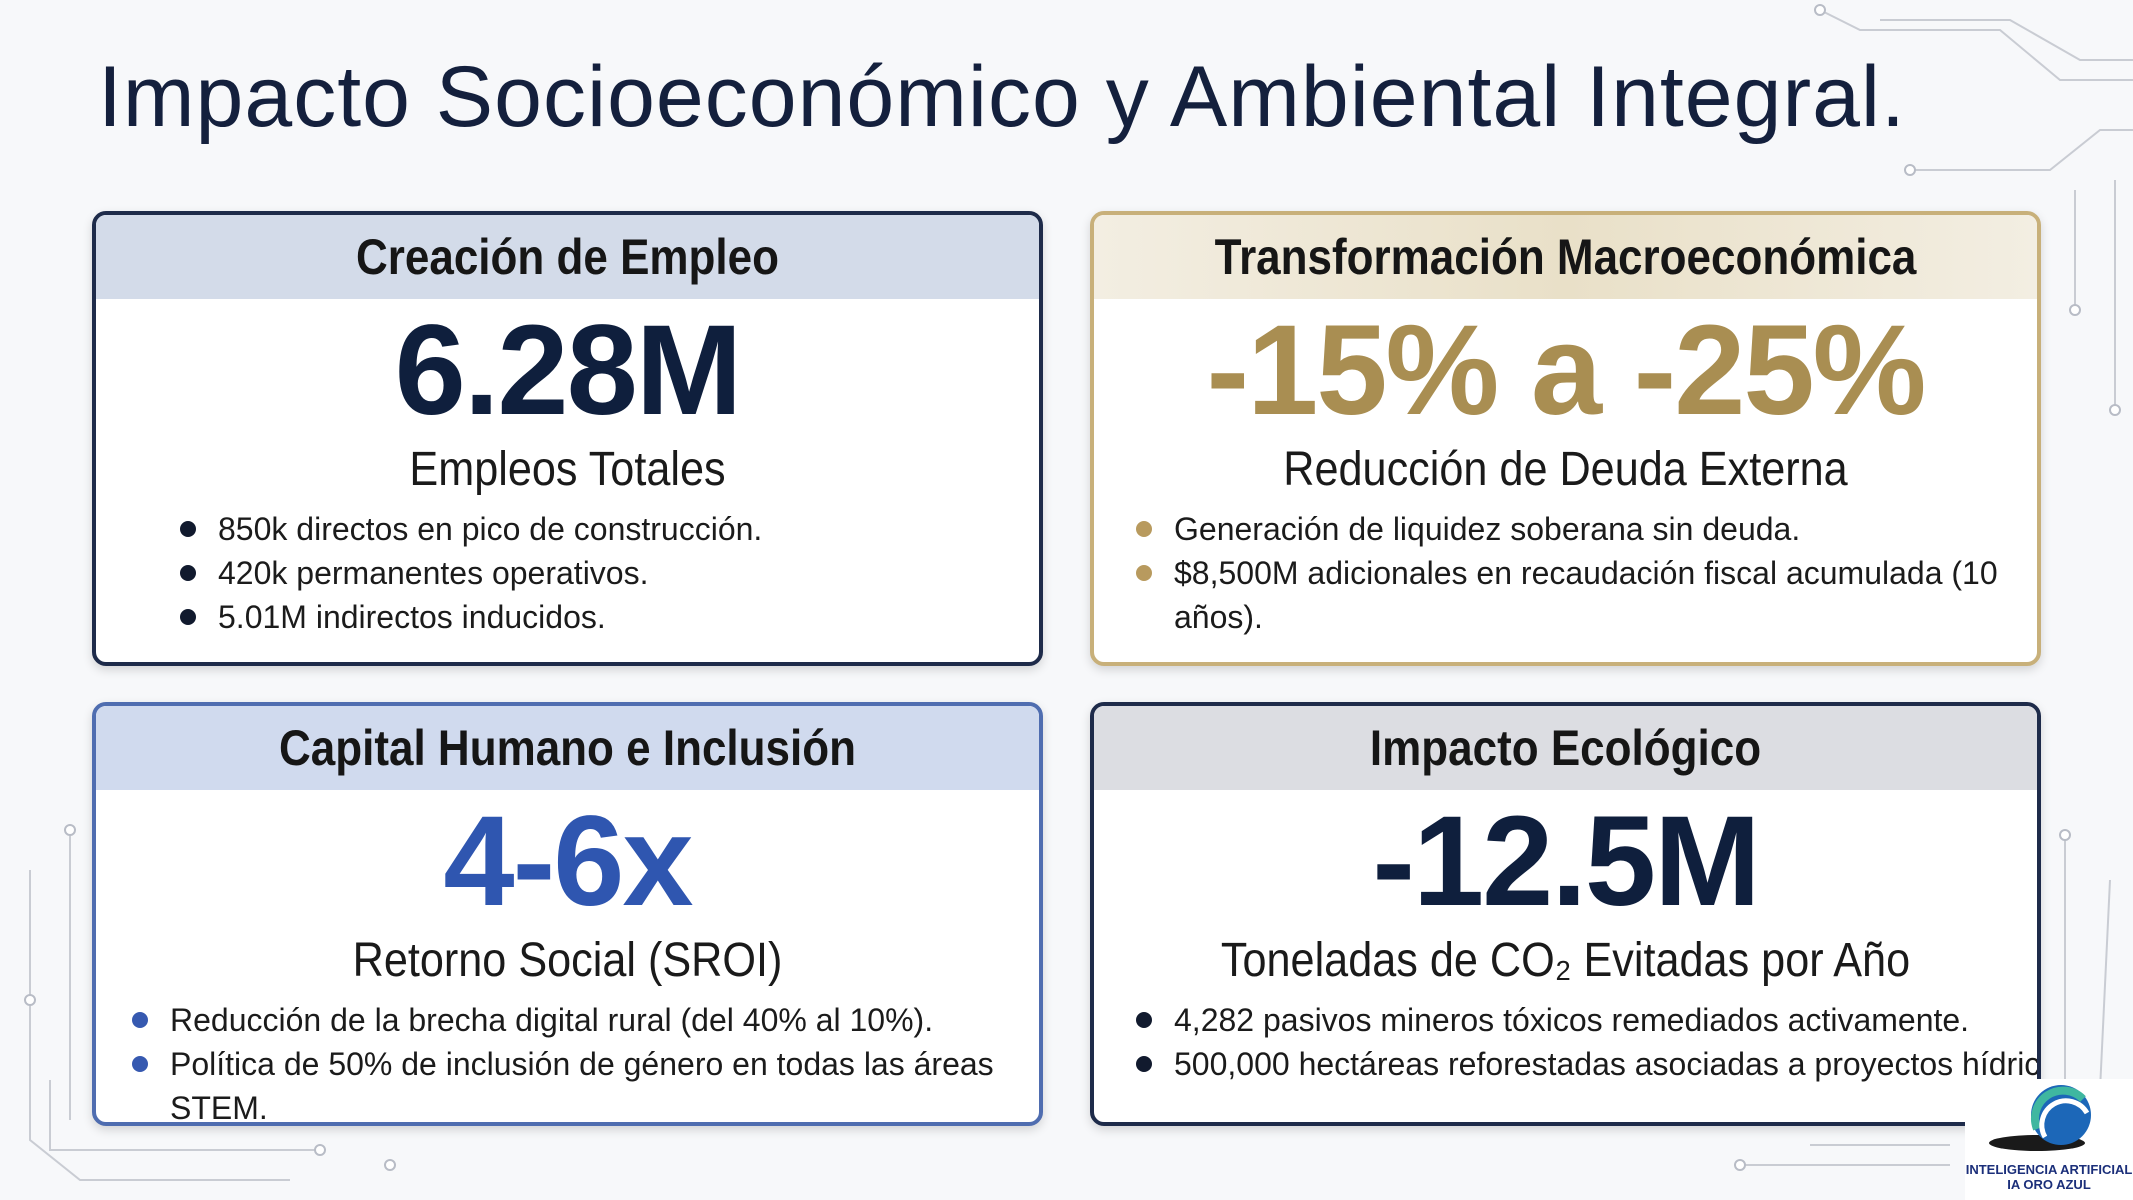 Image resolution: width=2133 pixels, height=1200 pixels. I want to click on card-header: Impacto Ecológico, so click(1565, 748).